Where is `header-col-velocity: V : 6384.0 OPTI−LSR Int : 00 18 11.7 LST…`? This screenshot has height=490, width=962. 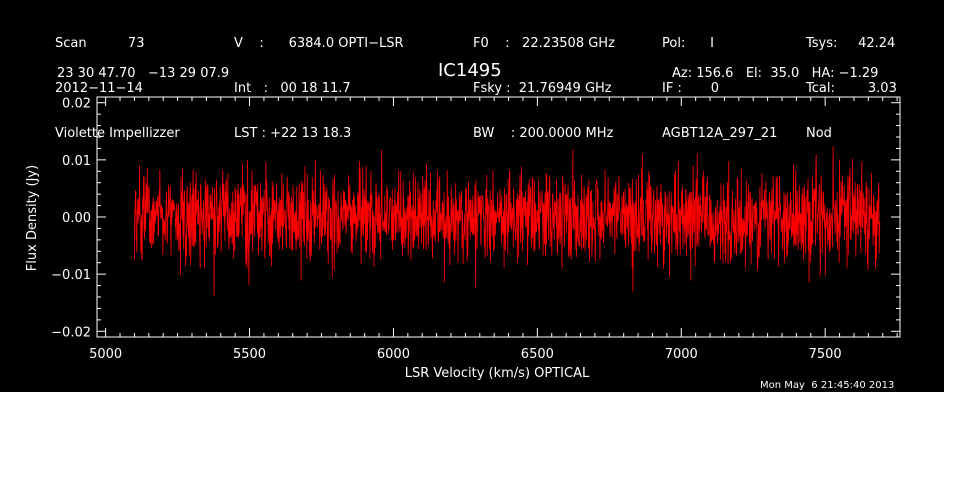 header-col-velocity: V : 6384.0 OPTI−LSR Int : 00 18 11.7 LST… is located at coordinates (318, 88).